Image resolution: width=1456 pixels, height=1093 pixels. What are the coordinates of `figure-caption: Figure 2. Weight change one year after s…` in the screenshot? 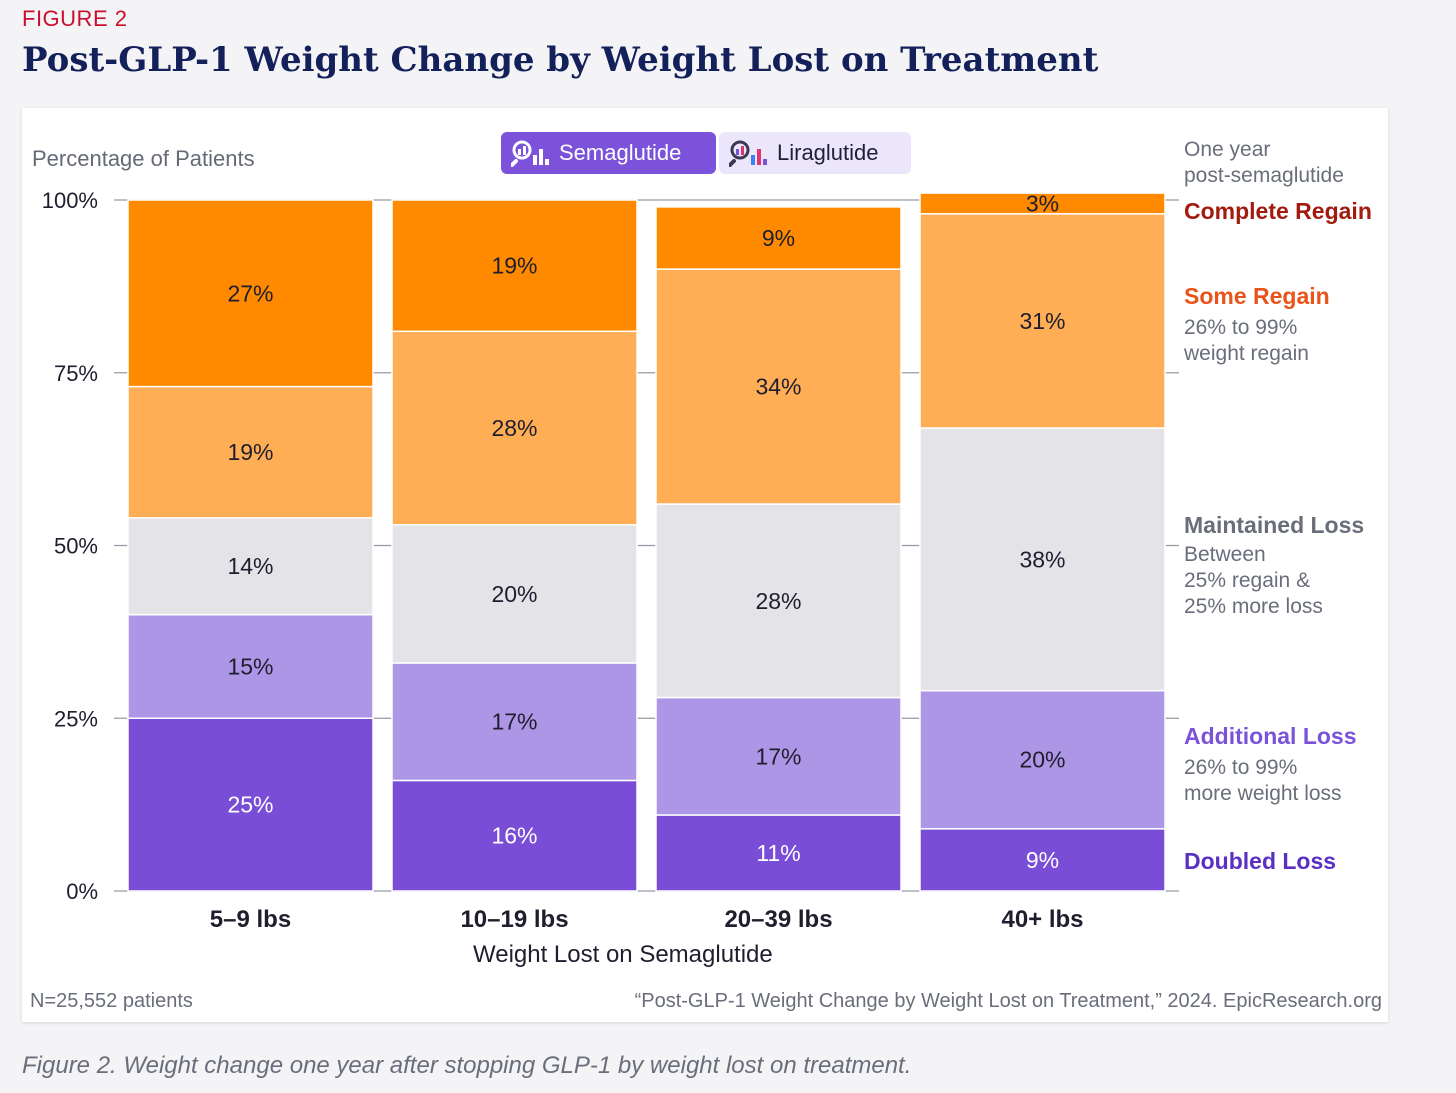 It's located at (467, 1065).